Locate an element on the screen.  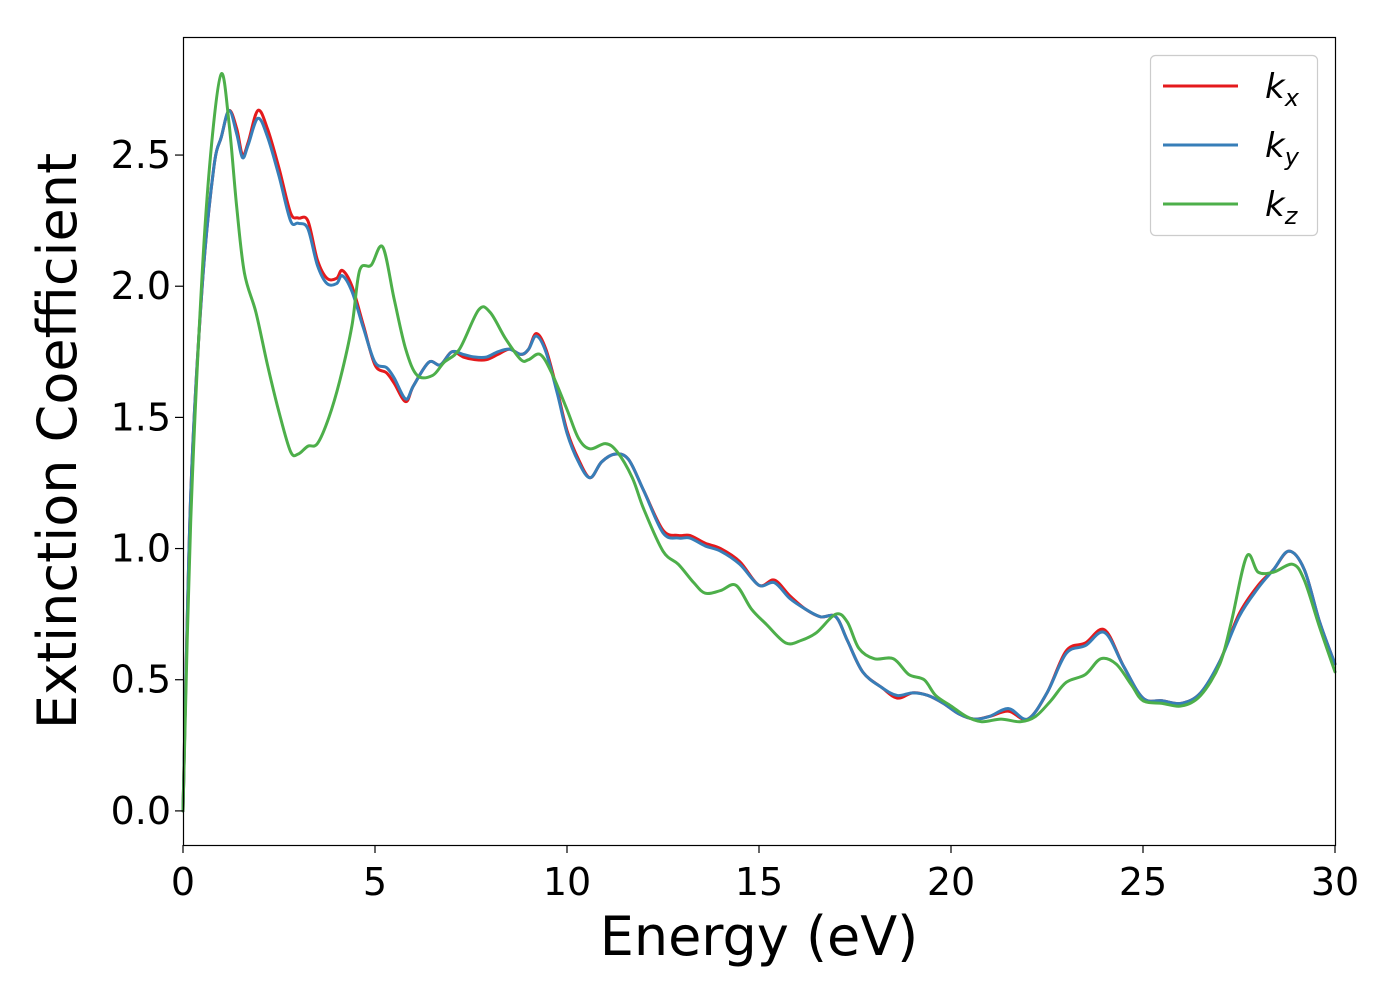
y-tick-label: 2.5 is located at coordinates (141, 155).